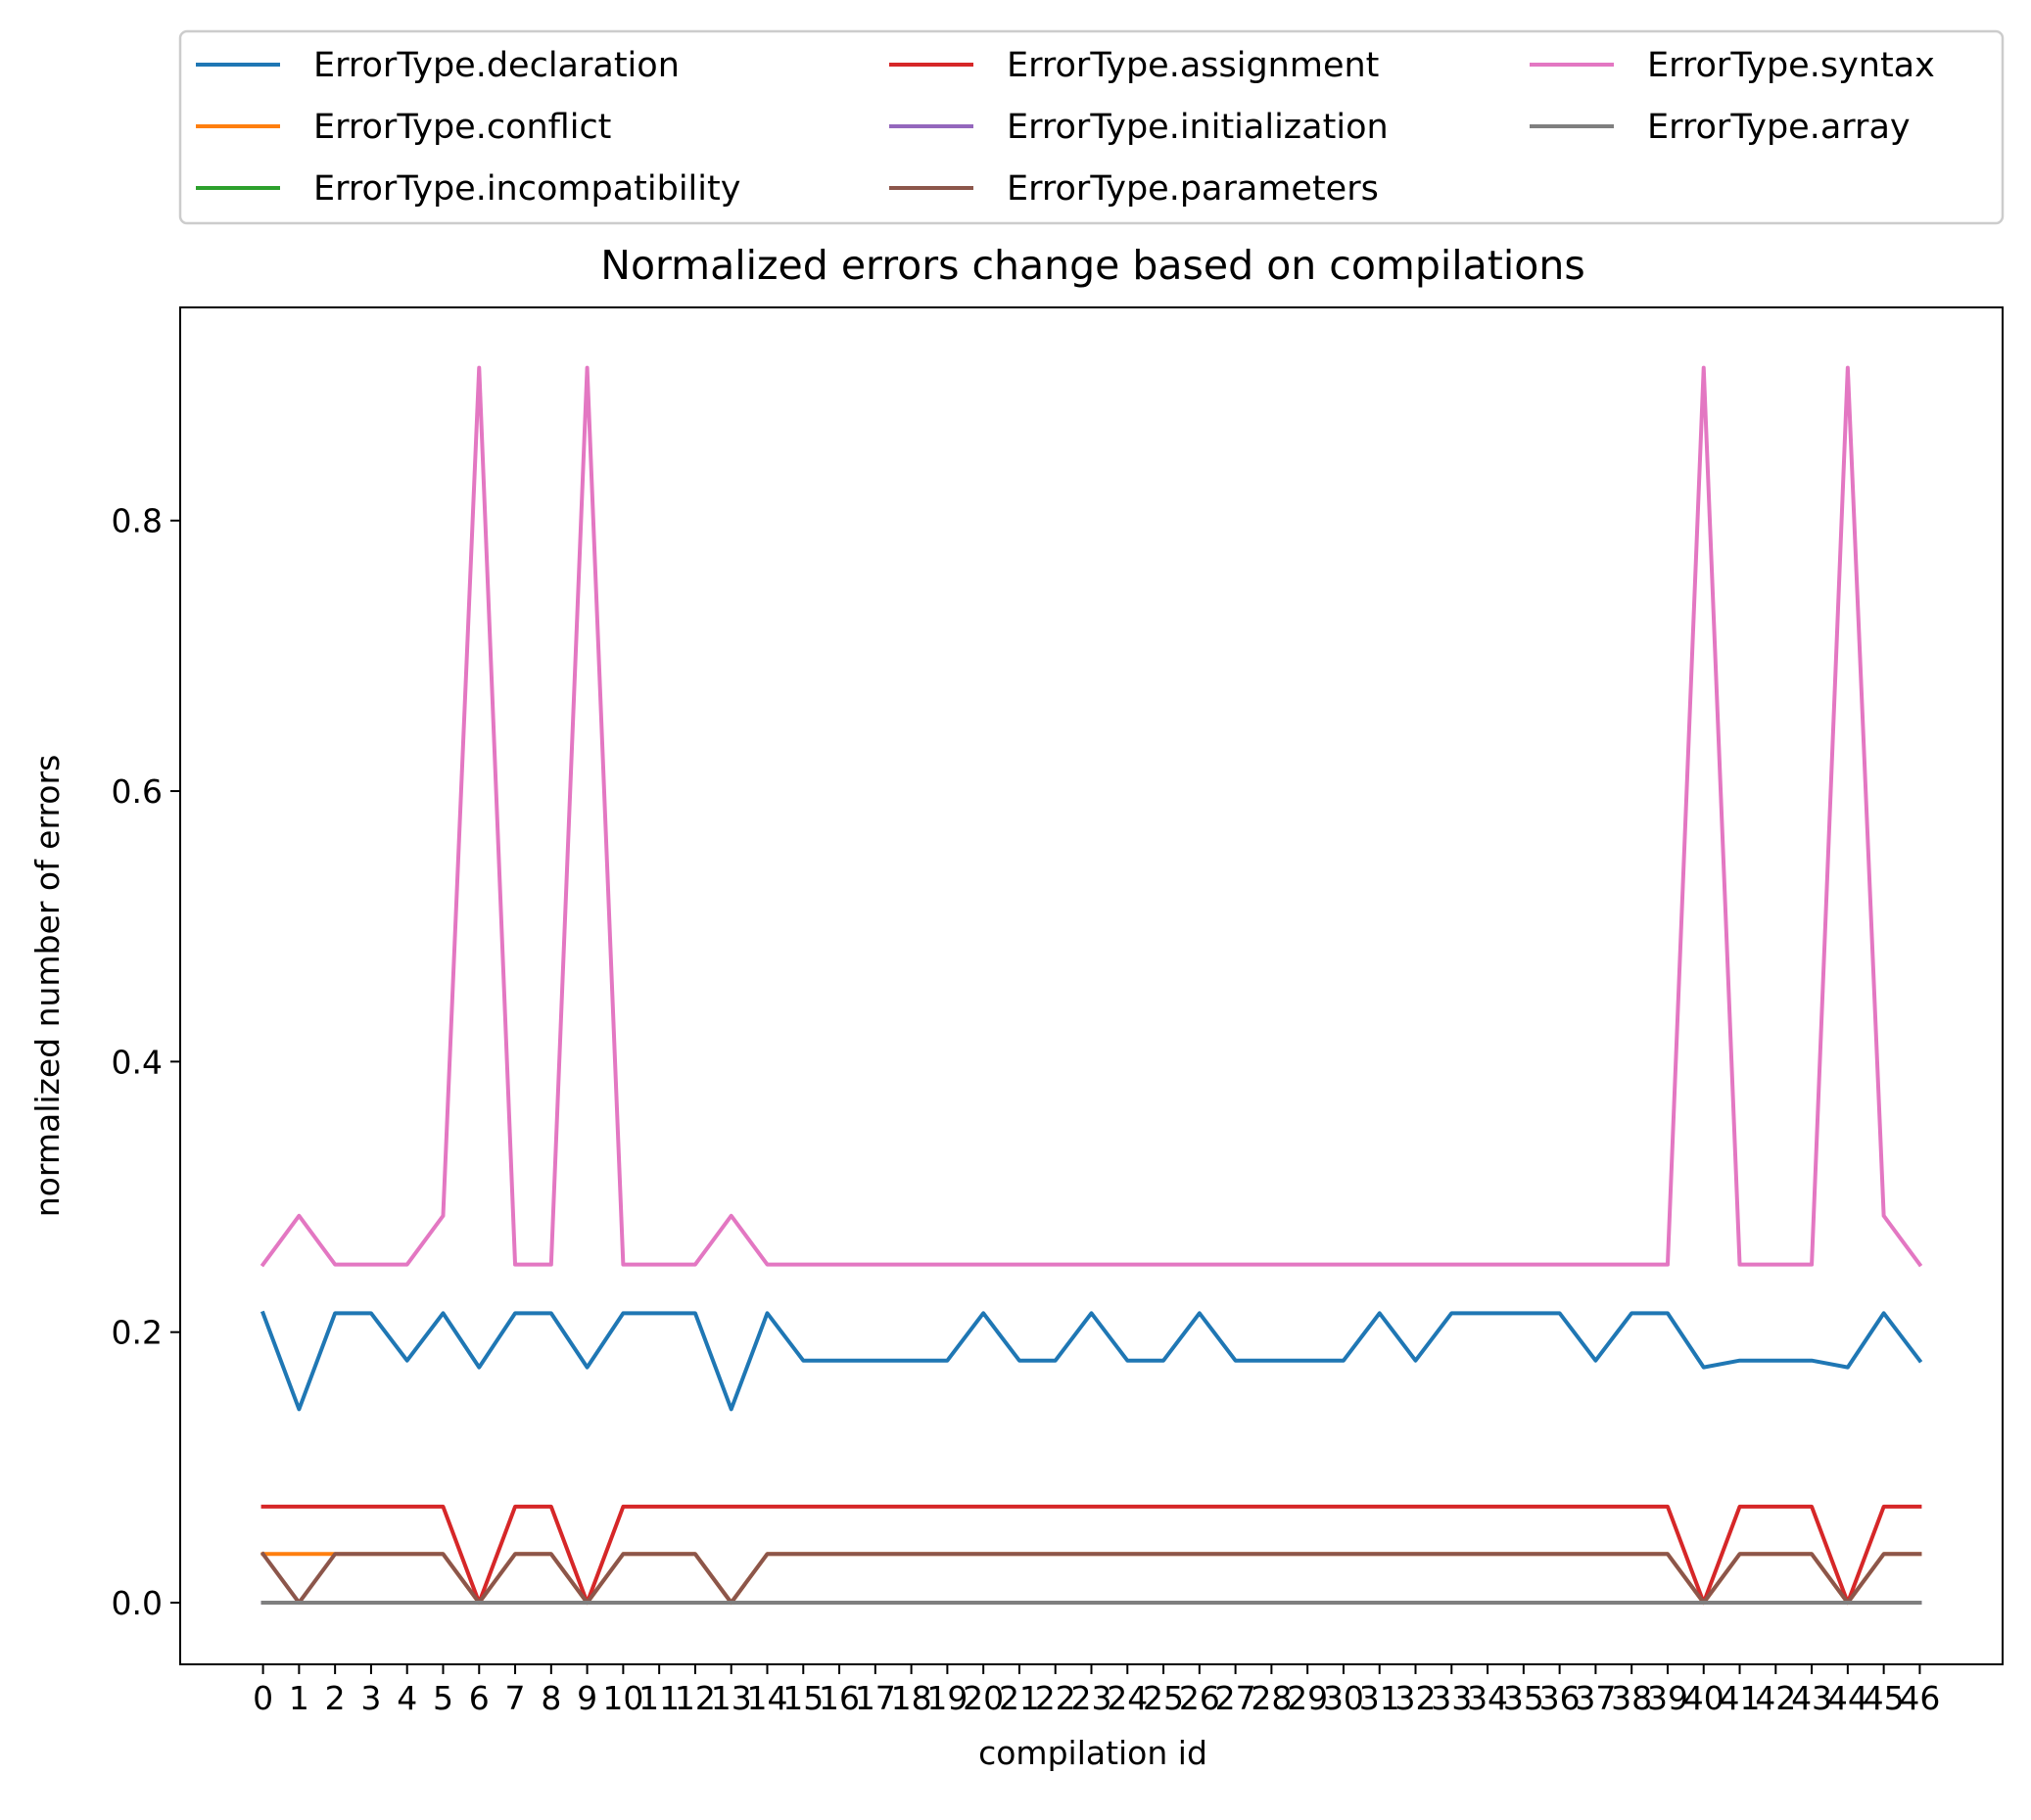 The height and width of the screenshot is (1820, 2031). Describe the element at coordinates (138, 1333) in the screenshot. I see `y-tick-label: 0.2` at that location.